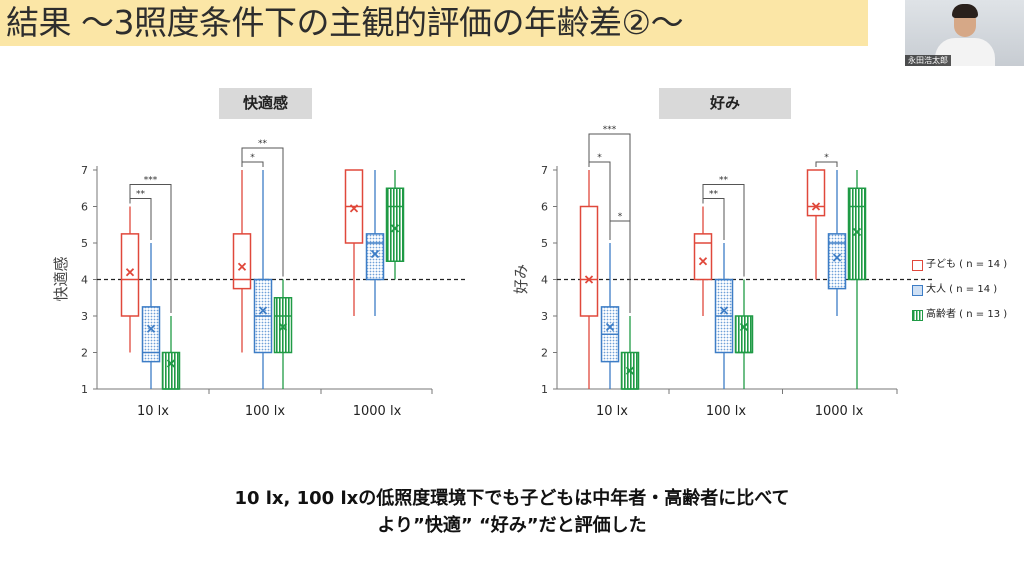 The height and width of the screenshot is (573, 1024). Describe the element at coordinates (265, 103) in the screenshot. I see `panel-label-comfort: 快適感` at that location.